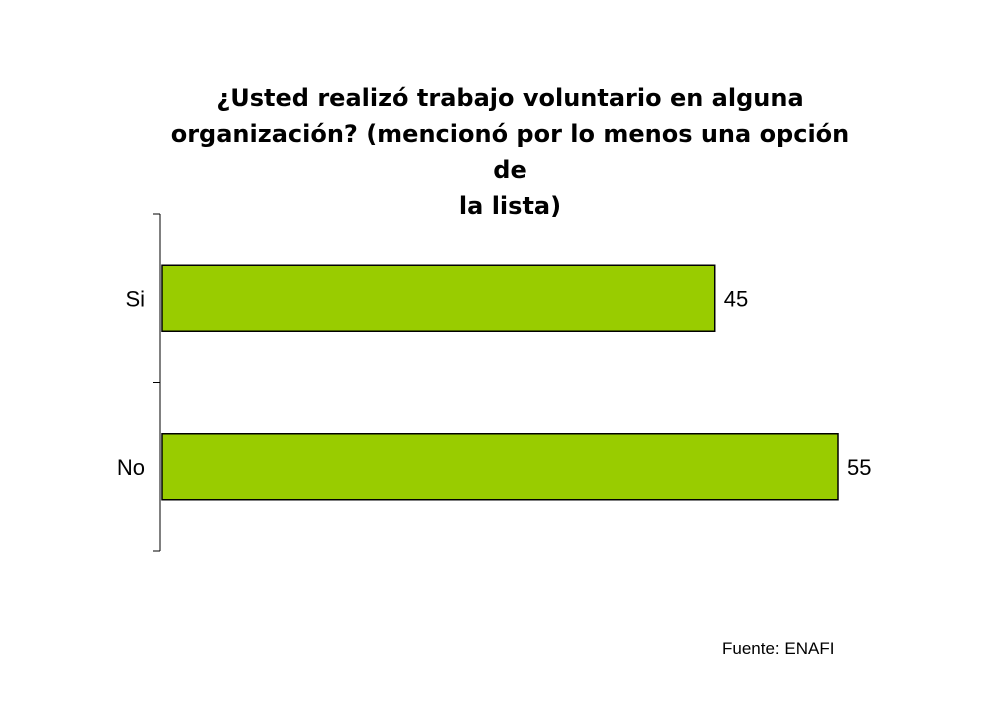  What do you see at coordinates (736, 298) in the screenshot?
I see `data-label-si: 45` at bounding box center [736, 298].